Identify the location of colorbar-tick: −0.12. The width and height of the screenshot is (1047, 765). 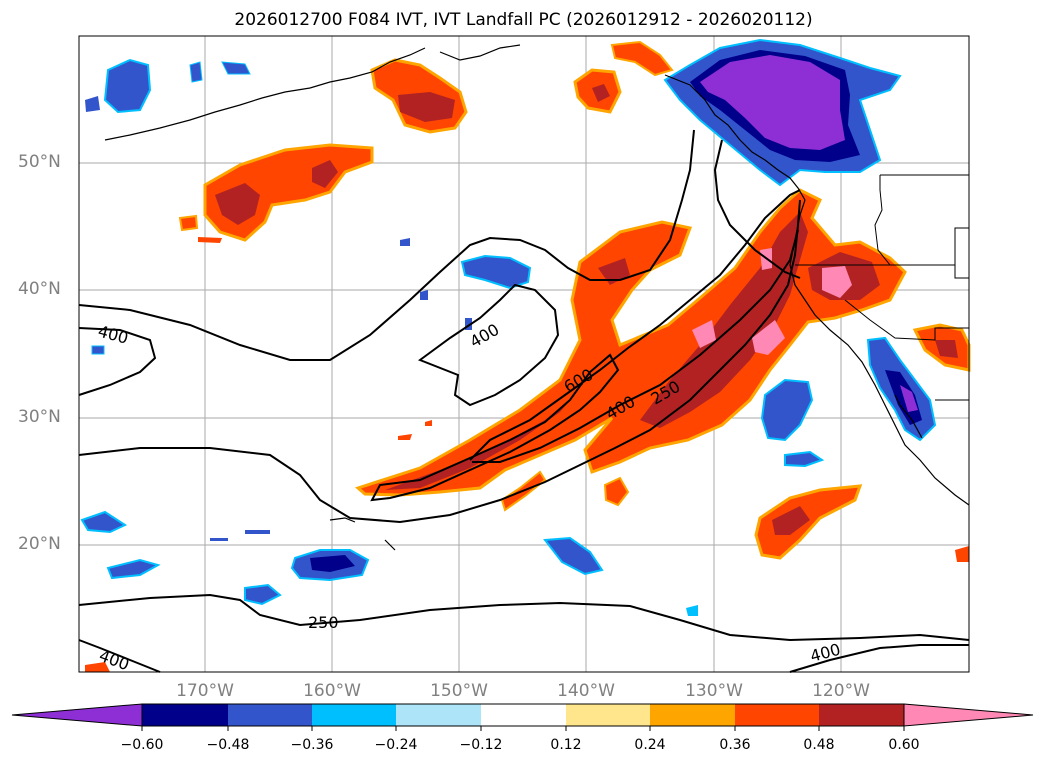
(481, 745).